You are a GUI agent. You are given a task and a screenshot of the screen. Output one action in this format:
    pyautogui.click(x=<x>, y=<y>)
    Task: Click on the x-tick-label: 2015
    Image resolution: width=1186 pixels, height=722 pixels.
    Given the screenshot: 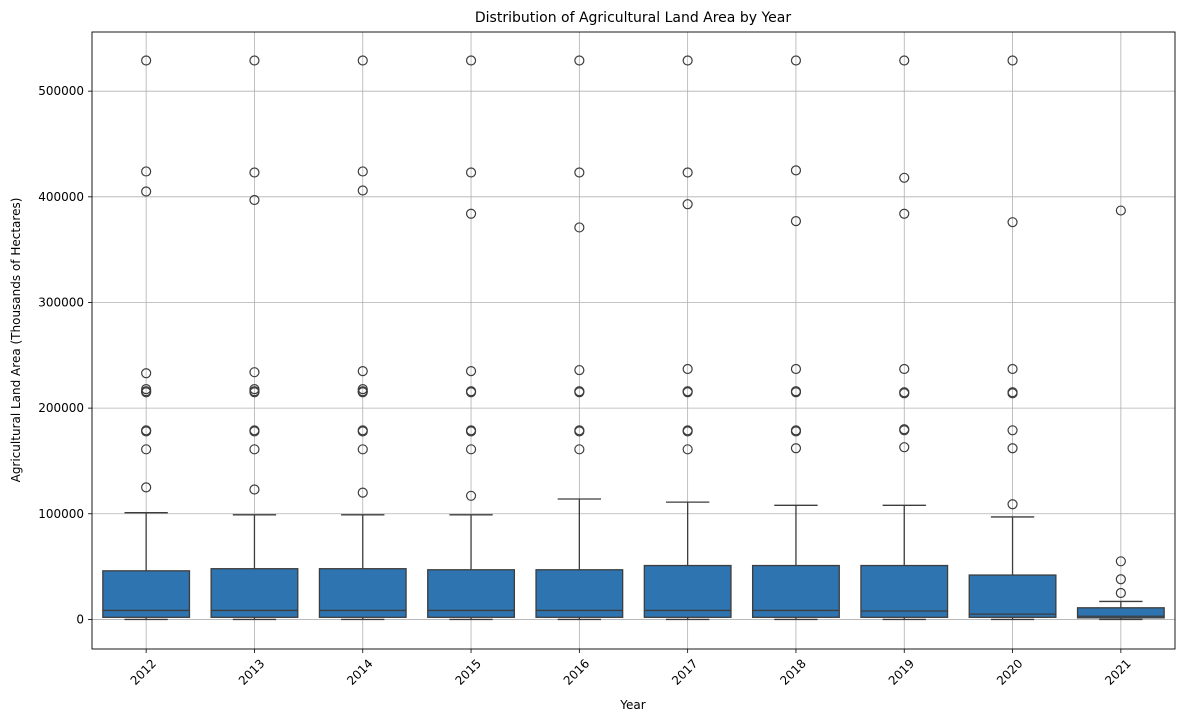 What is the action you would take?
    pyautogui.click(x=467, y=671)
    